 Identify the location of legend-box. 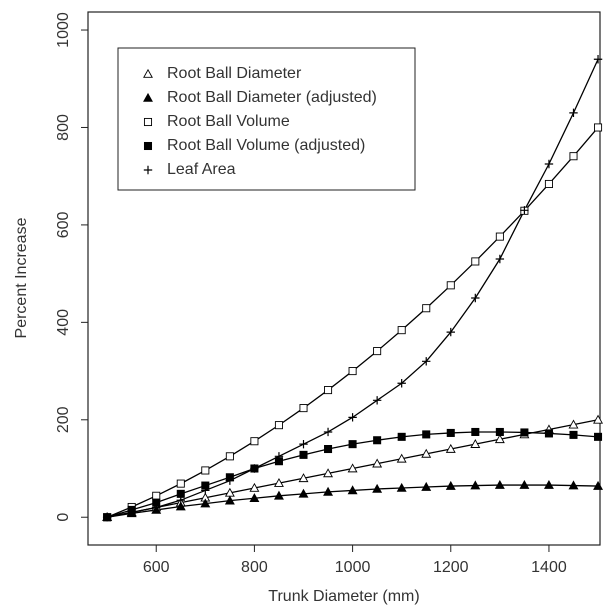
(266, 119).